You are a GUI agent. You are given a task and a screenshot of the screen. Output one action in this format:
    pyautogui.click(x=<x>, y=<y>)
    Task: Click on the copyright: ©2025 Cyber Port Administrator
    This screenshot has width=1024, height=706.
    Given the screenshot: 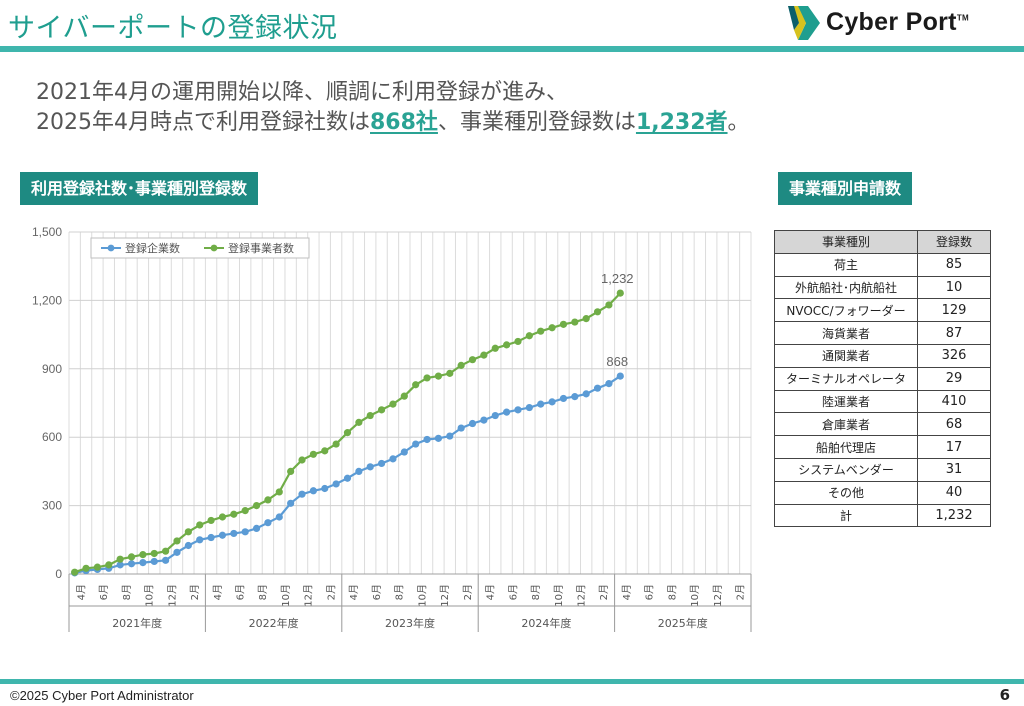 What is the action you would take?
    pyautogui.click(x=102, y=695)
    